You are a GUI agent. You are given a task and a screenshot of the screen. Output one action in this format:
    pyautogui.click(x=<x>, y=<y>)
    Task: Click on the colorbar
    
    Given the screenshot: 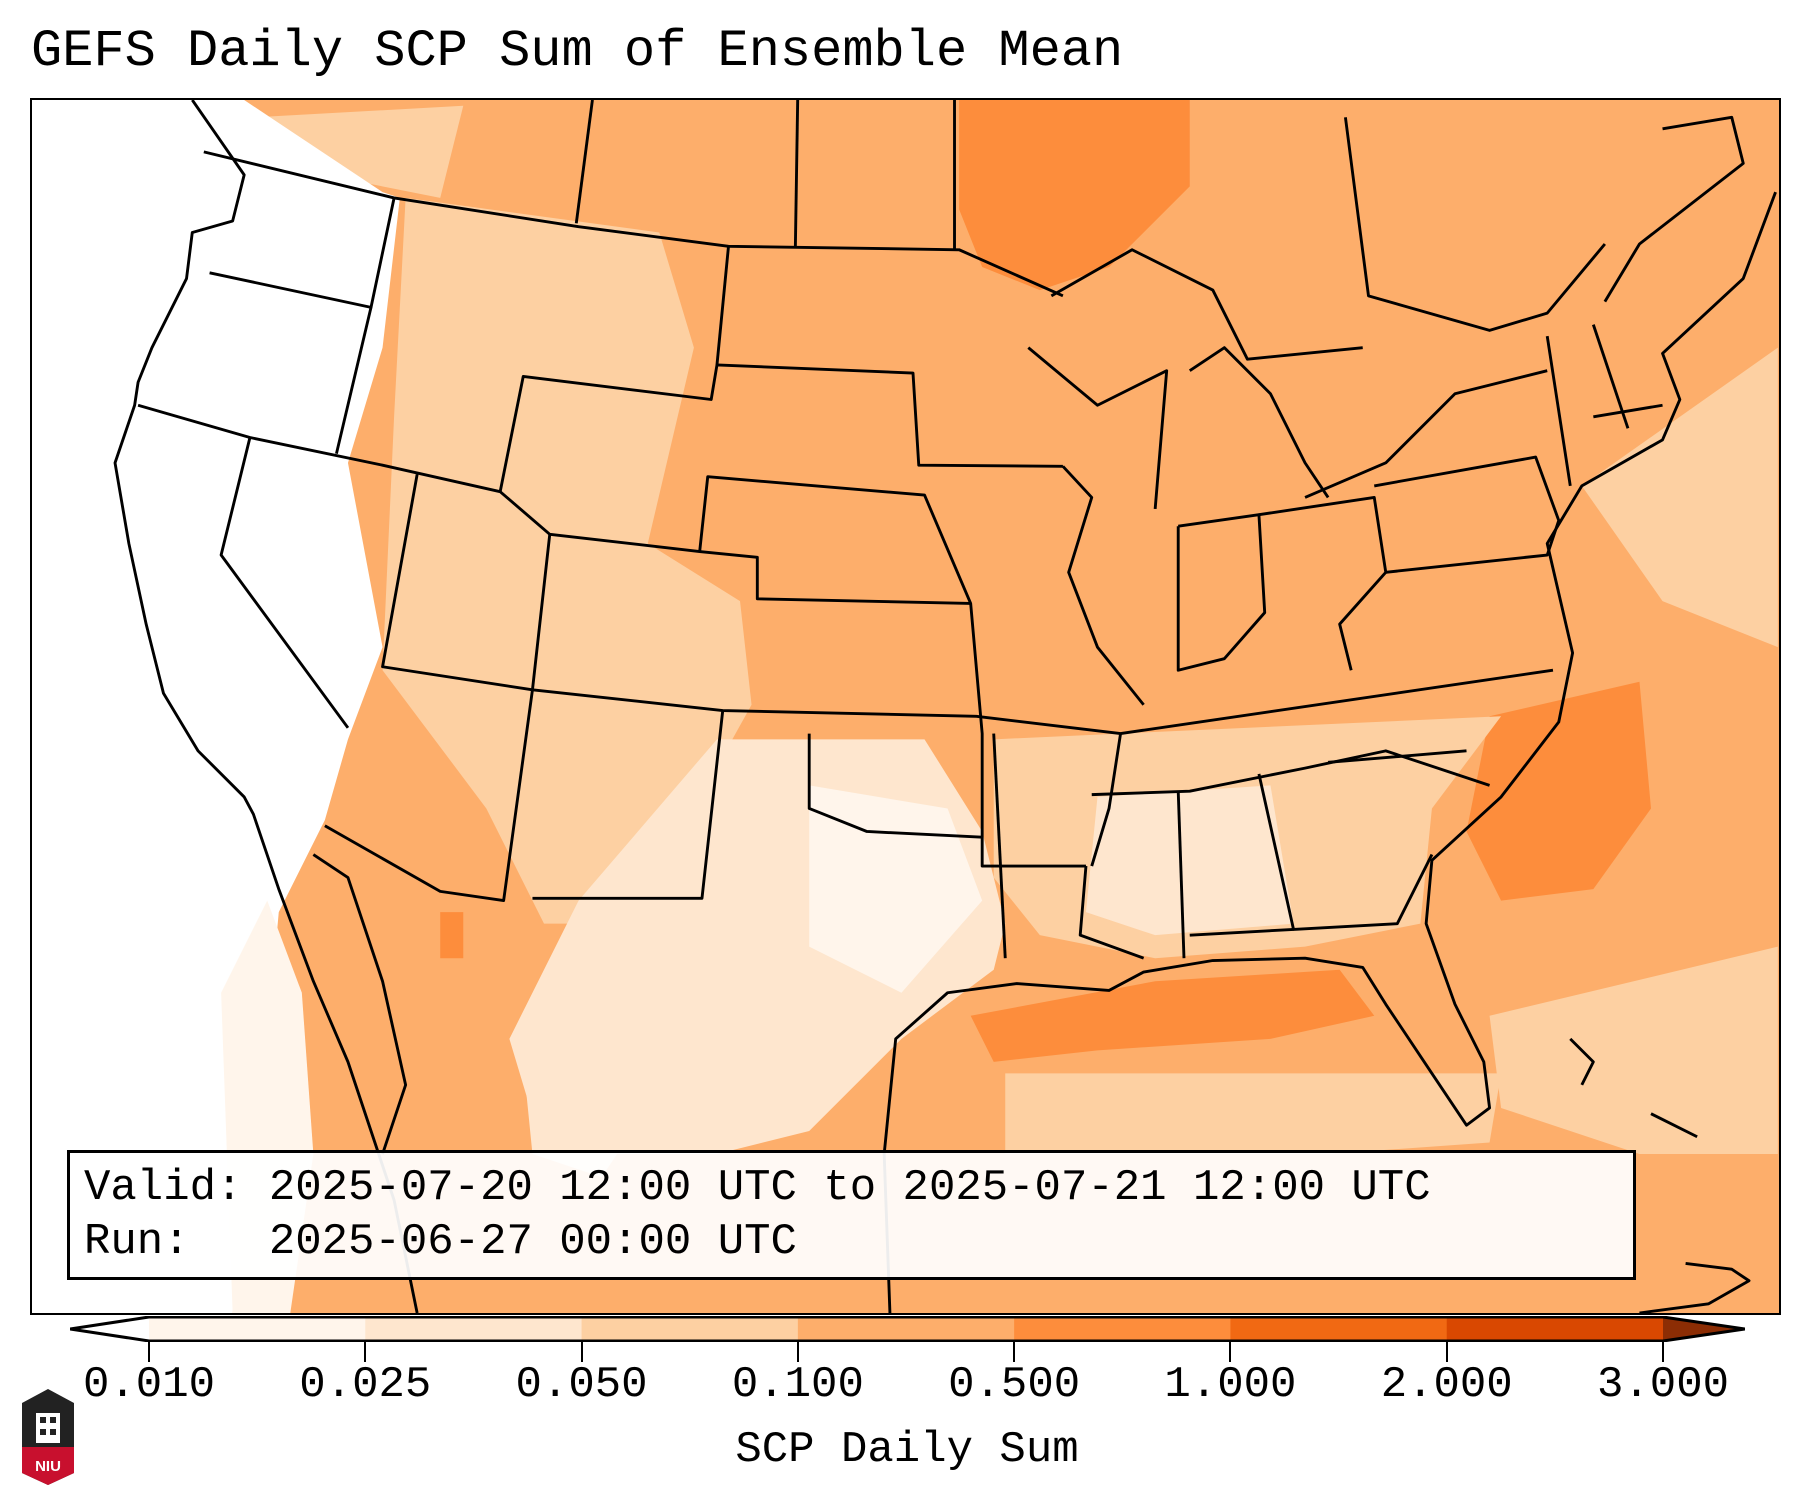 What is the action you would take?
    pyautogui.click(x=907, y=1329)
    